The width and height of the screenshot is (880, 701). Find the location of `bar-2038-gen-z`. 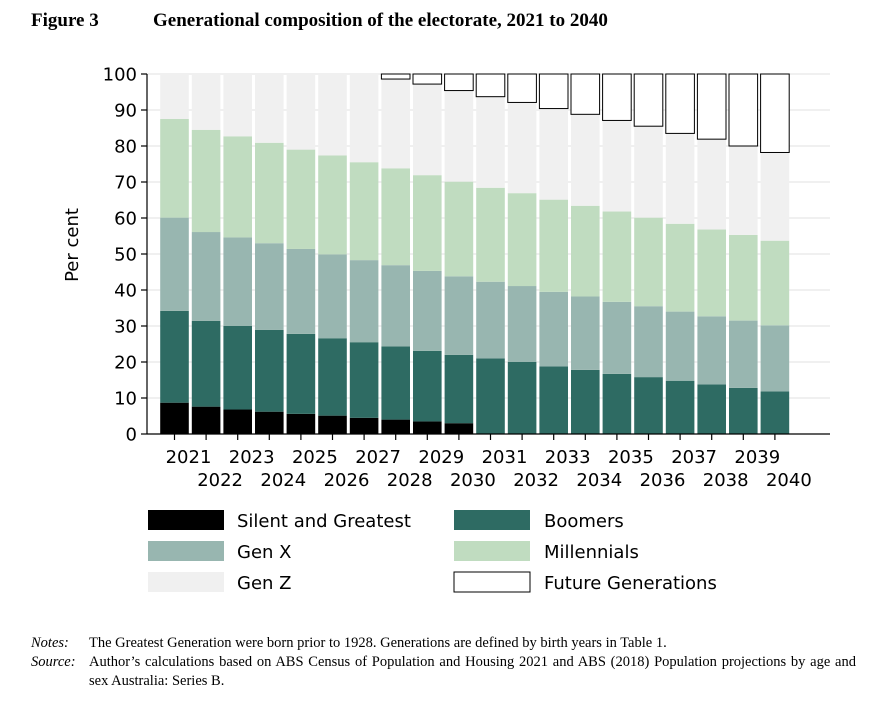

bar-2038-gen-z is located at coordinates (711, 184).